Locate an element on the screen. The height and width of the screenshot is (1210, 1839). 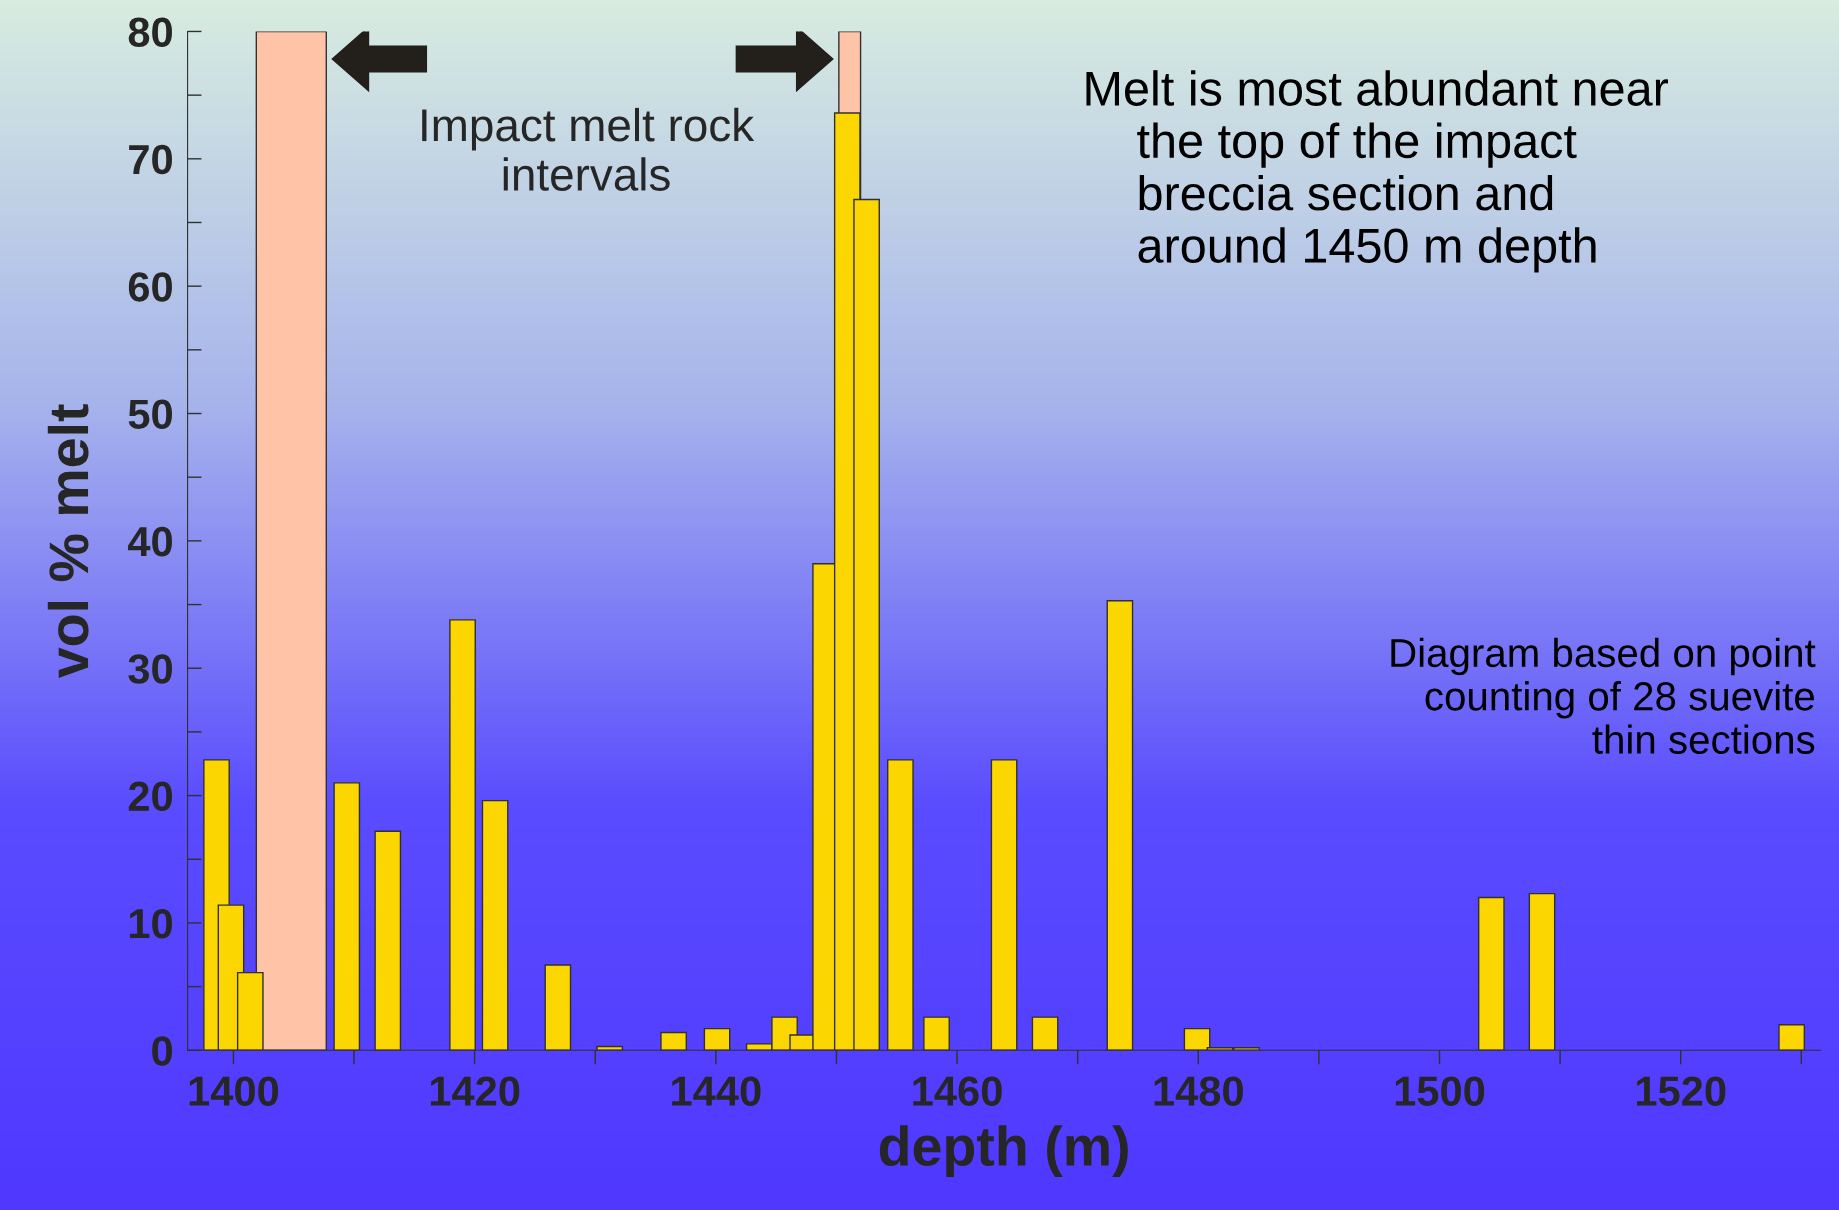
y-tick-label: 60 is located at coordinates (150, 287).